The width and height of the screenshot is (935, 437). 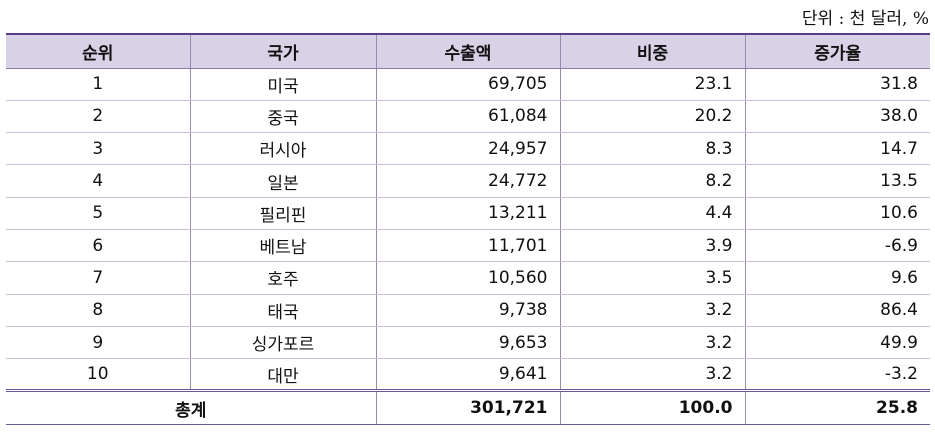 I want to click on total-label: 총계, so click(x=191, y=408).